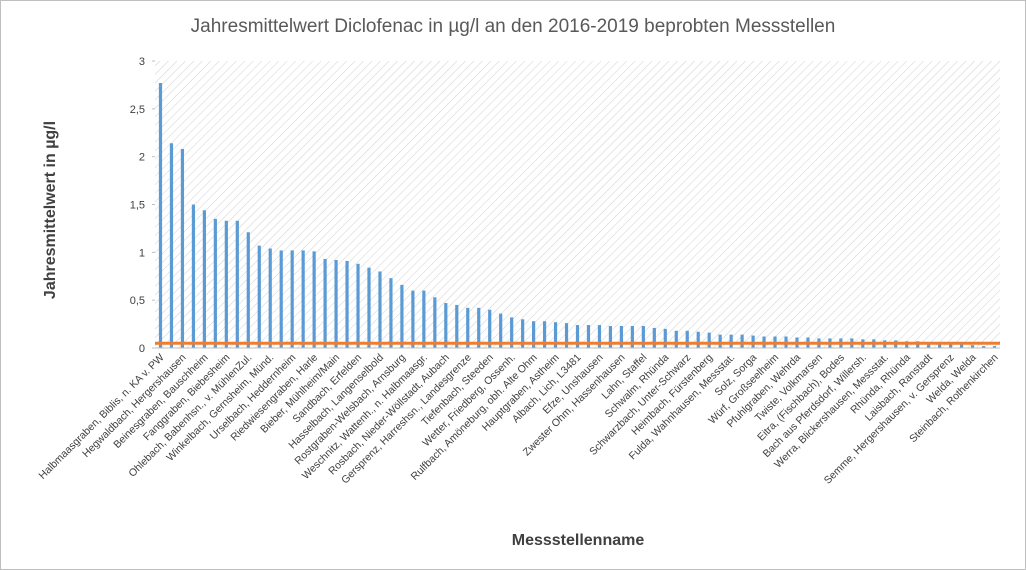 The width and height of the screenshot is (1026, 570). Describe the element at coordinates (137, 110) in the screenshot. I see `y-tick-label: 2,5` at that location.